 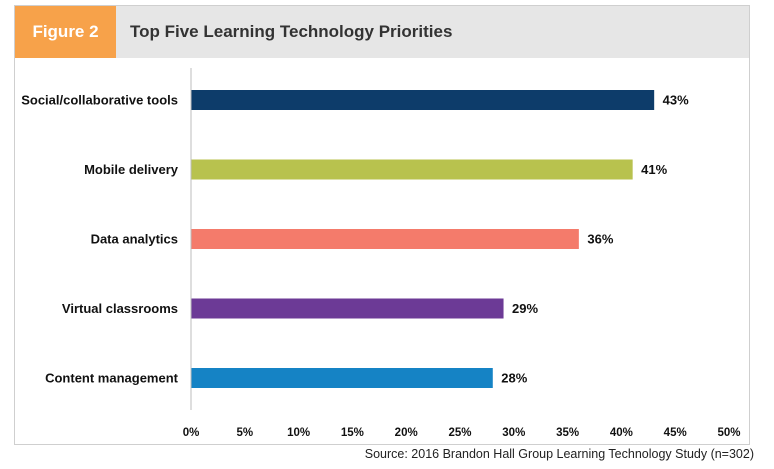 What do you see at coordinates (191, 433) in the screenshot?
I see `x-tick-label: 0%` at bounding box center [191, 433].